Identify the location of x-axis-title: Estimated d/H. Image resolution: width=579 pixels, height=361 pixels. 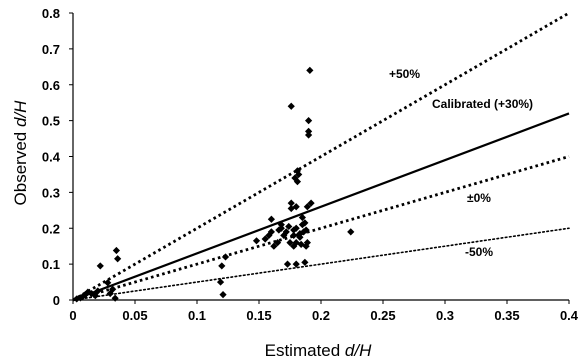
(318, 350).